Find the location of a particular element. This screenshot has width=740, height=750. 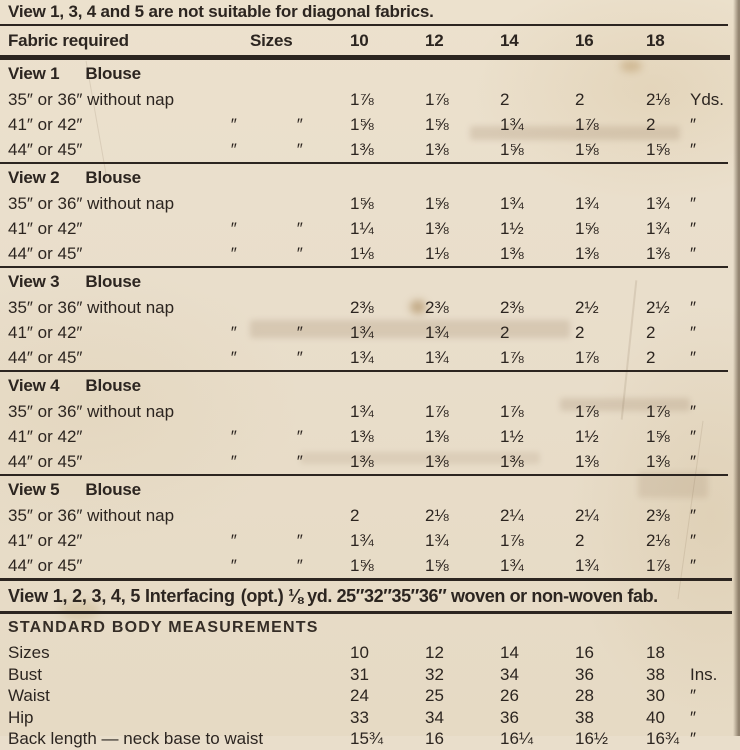

fabric-width-row: 41″ or 42″ ″ ″ 1⅜ 1⅜ 1½ 1½ 1⅝ ″ is located at coordinates (370, 436).